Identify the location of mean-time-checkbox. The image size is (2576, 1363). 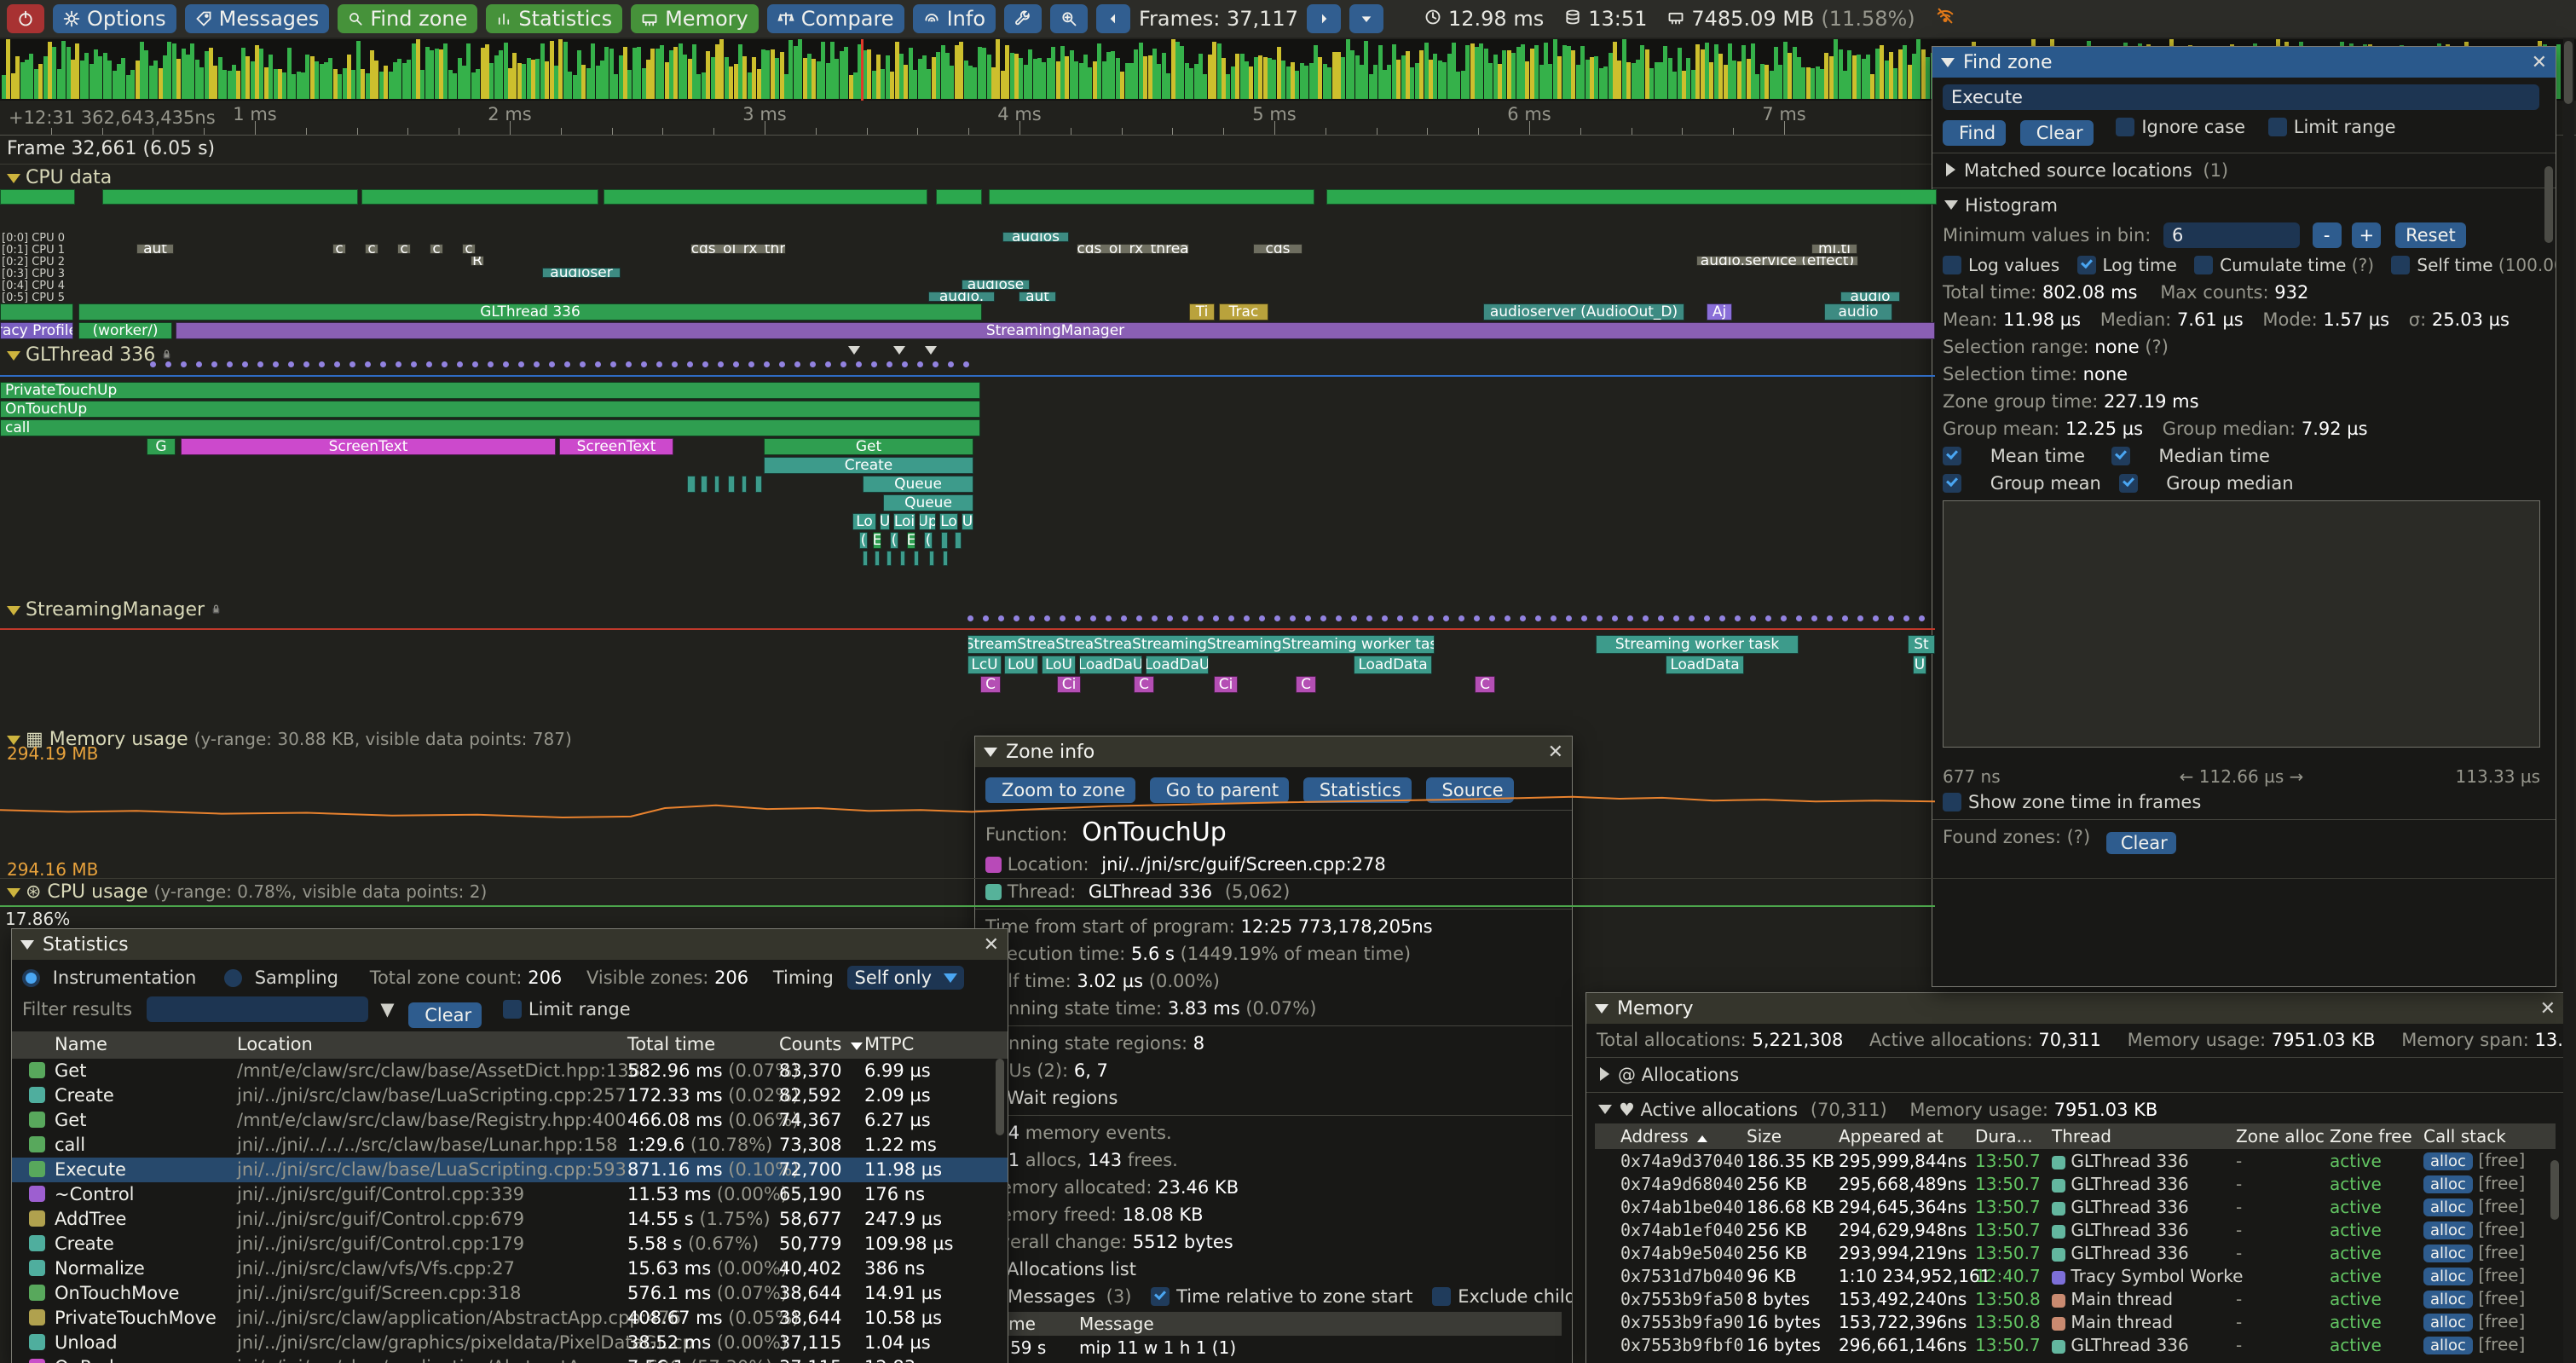
(1952, 456).